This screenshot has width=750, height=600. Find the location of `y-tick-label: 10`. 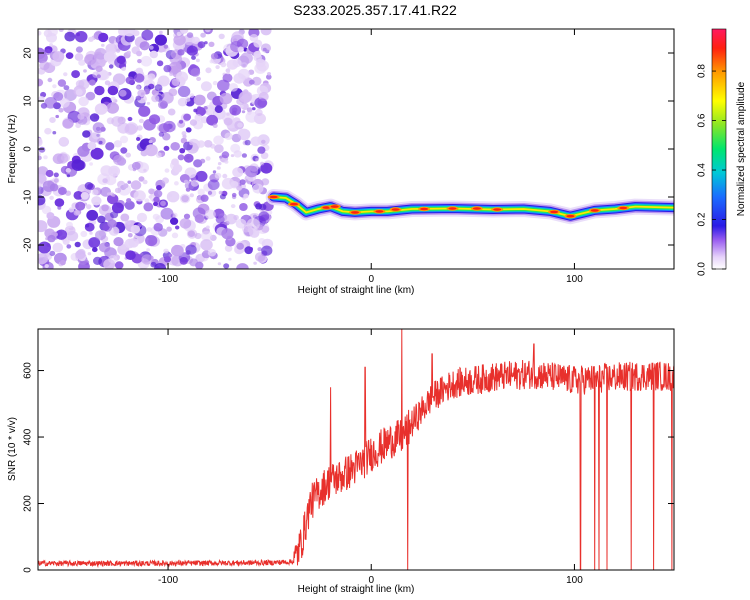

y-tick-label: 10 is located at coordinates (28, 101).